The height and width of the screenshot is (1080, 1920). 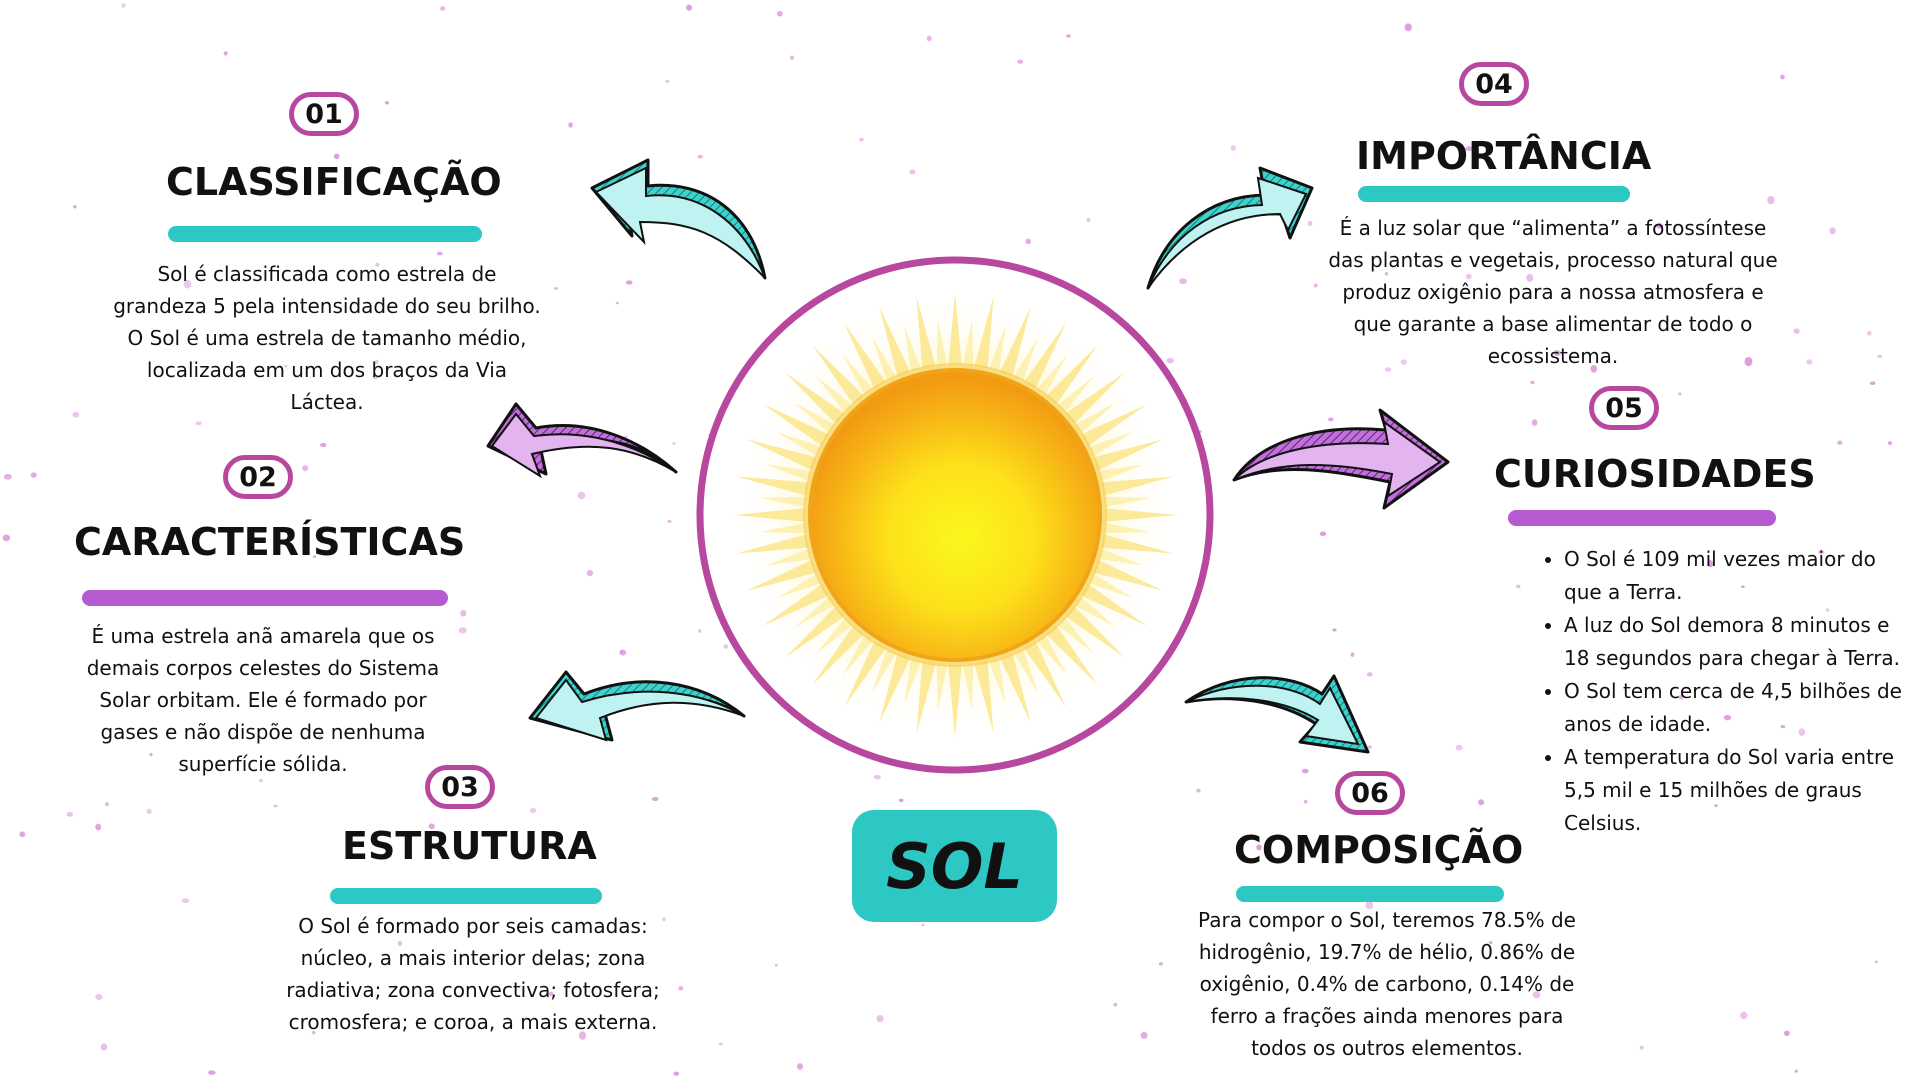 I want to click on title-badge: SOL, so click(x=954, y=866).